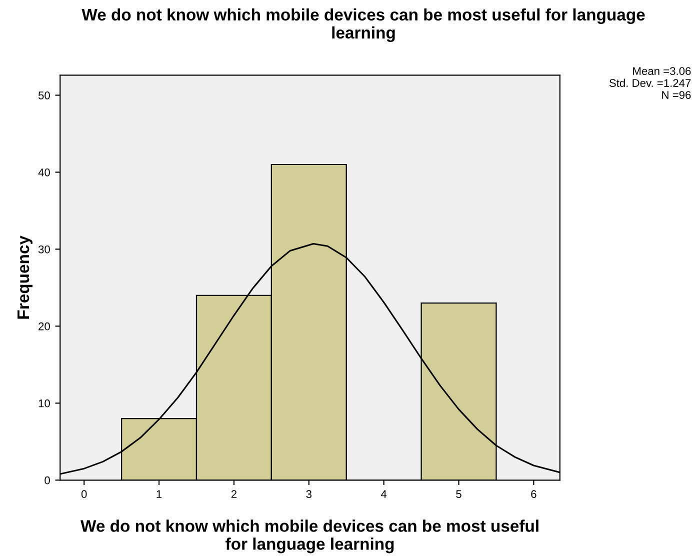 The height and width of the screenshot is (557, 699). I want to click on y-axis-title: Frequency, so click(25, 277).